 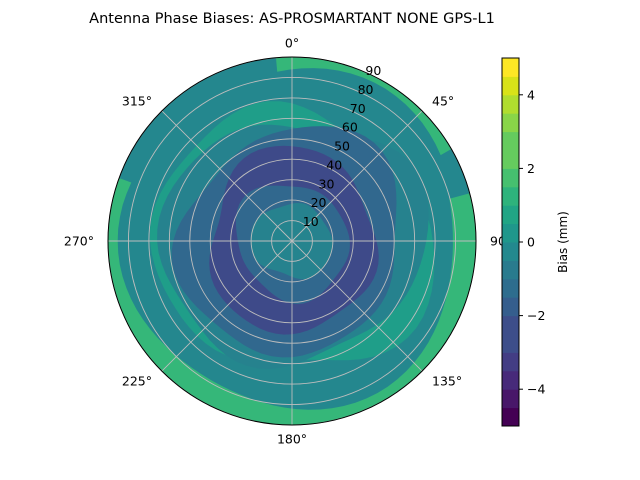 What do you see at coordinates (373, 70) in the screenshot?
I see `radial-tick-label: 90` at bounding box center [373, 70].